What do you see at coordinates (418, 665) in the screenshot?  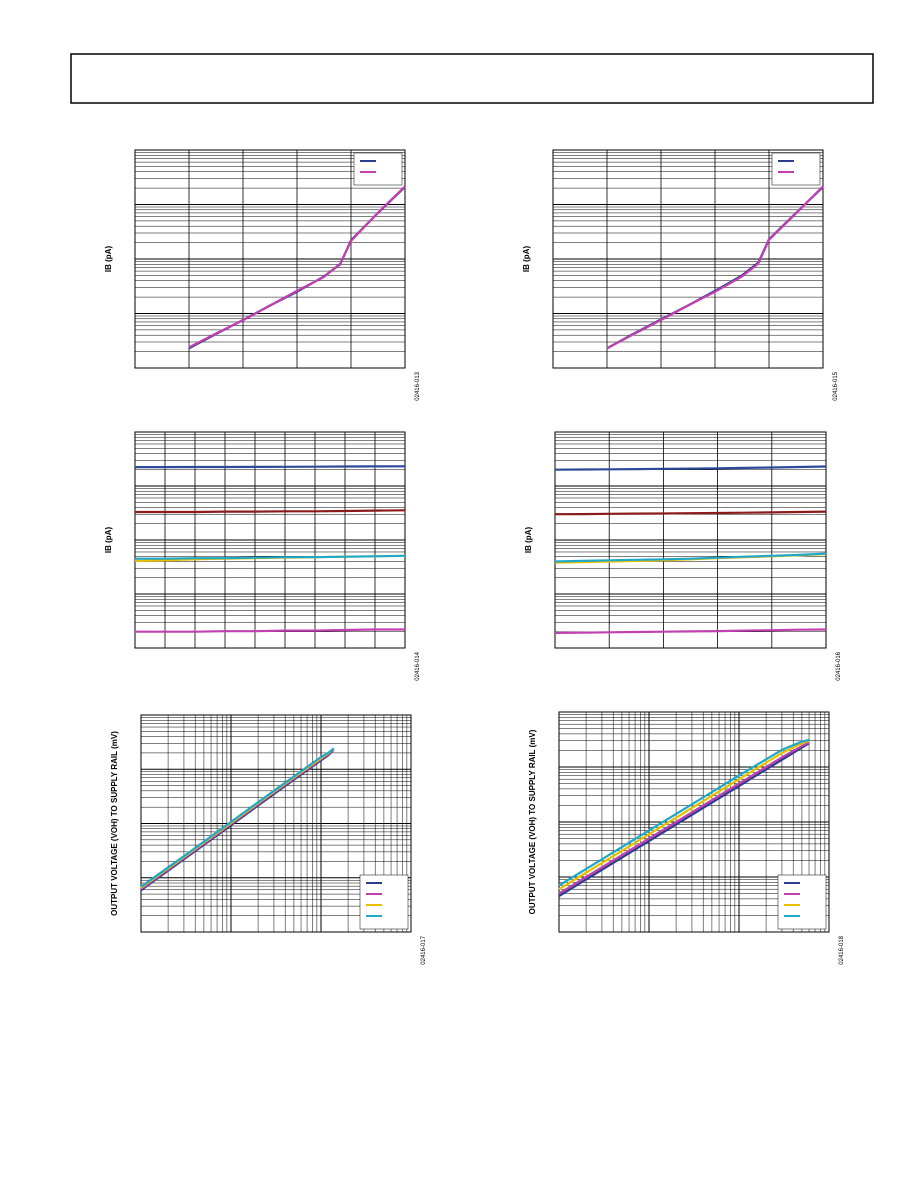 I see `figure-code: 02416-014` at bounding box center [418, 665].